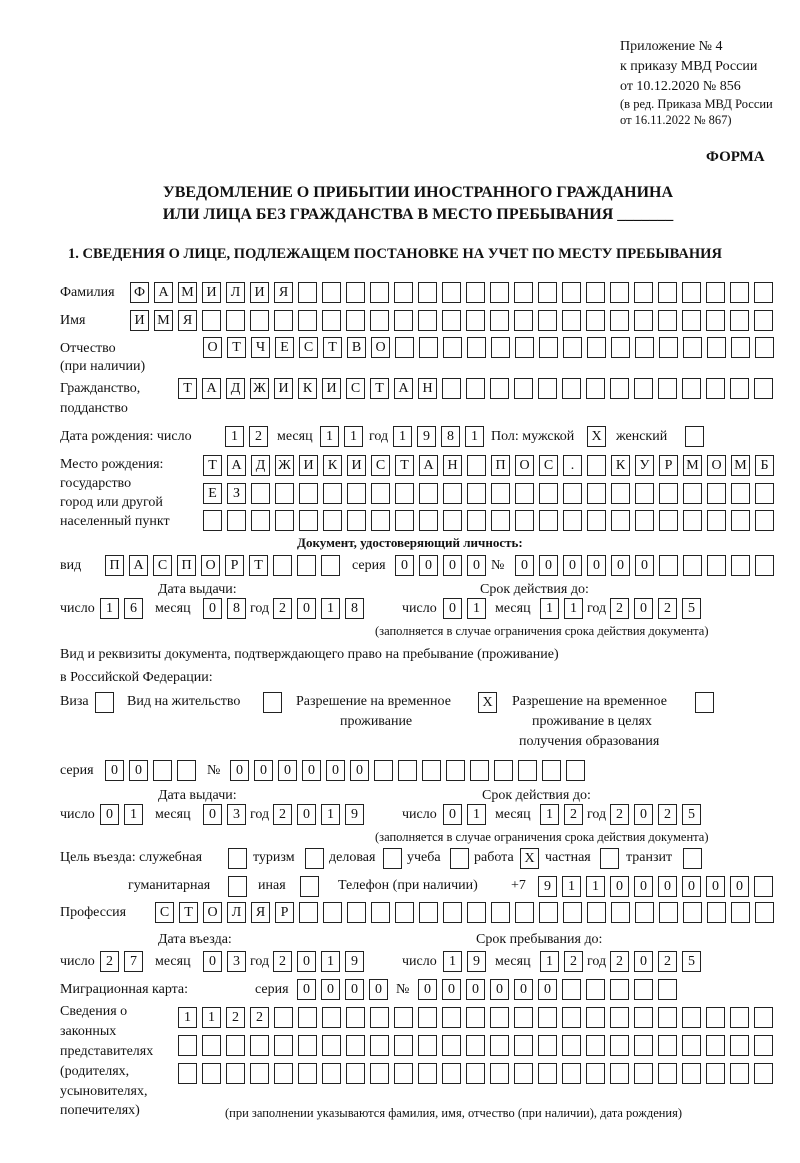 The image size is (800, 1163). What do you see at coordinates (764, 465) in the screenshot?
I see `char-box: Б` at bounding box center [764, 465].